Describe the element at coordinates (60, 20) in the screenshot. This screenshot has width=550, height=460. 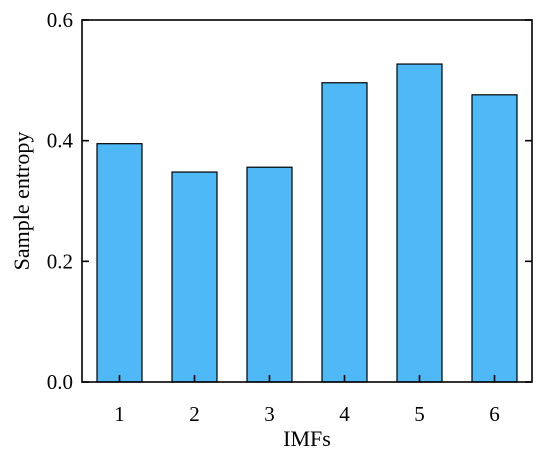
I see `y-tick-label: 0.6` at that location.